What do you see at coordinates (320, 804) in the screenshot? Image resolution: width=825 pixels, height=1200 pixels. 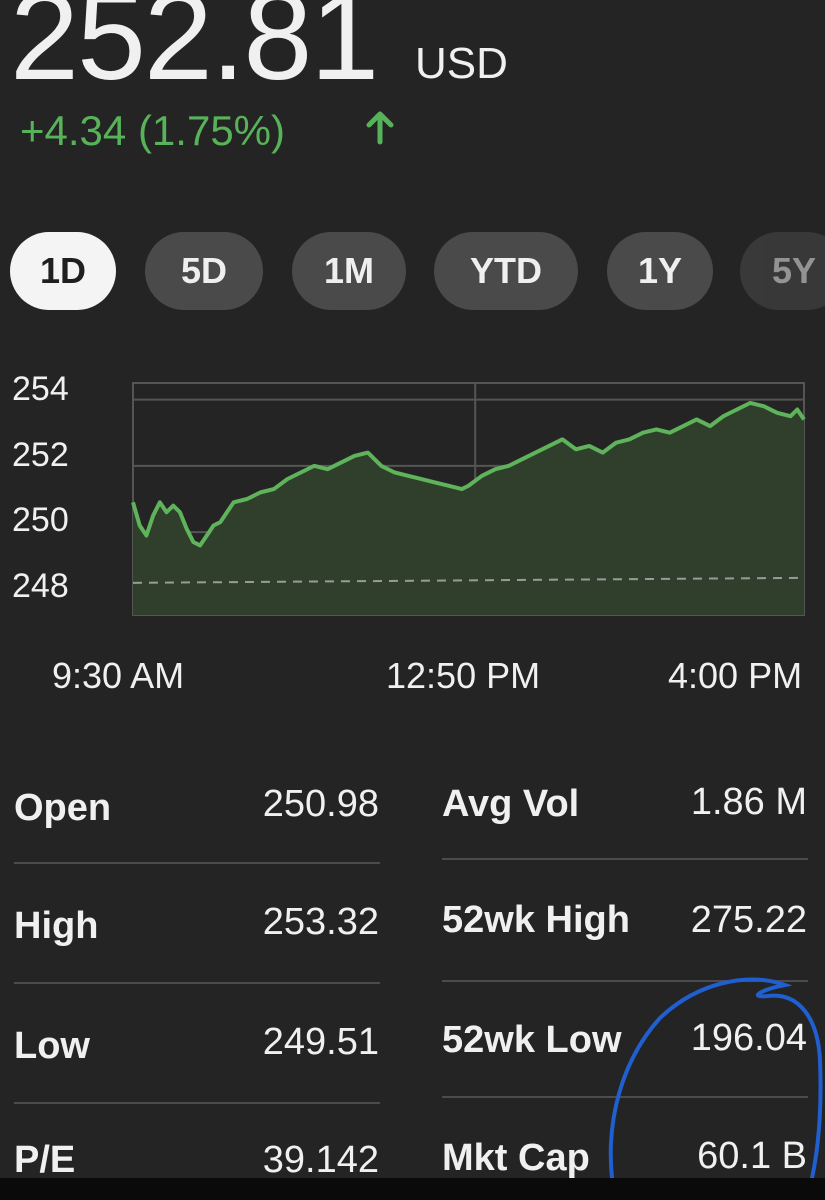 I see `stat-open-value: 250.98` at bounding box center [320, 804].